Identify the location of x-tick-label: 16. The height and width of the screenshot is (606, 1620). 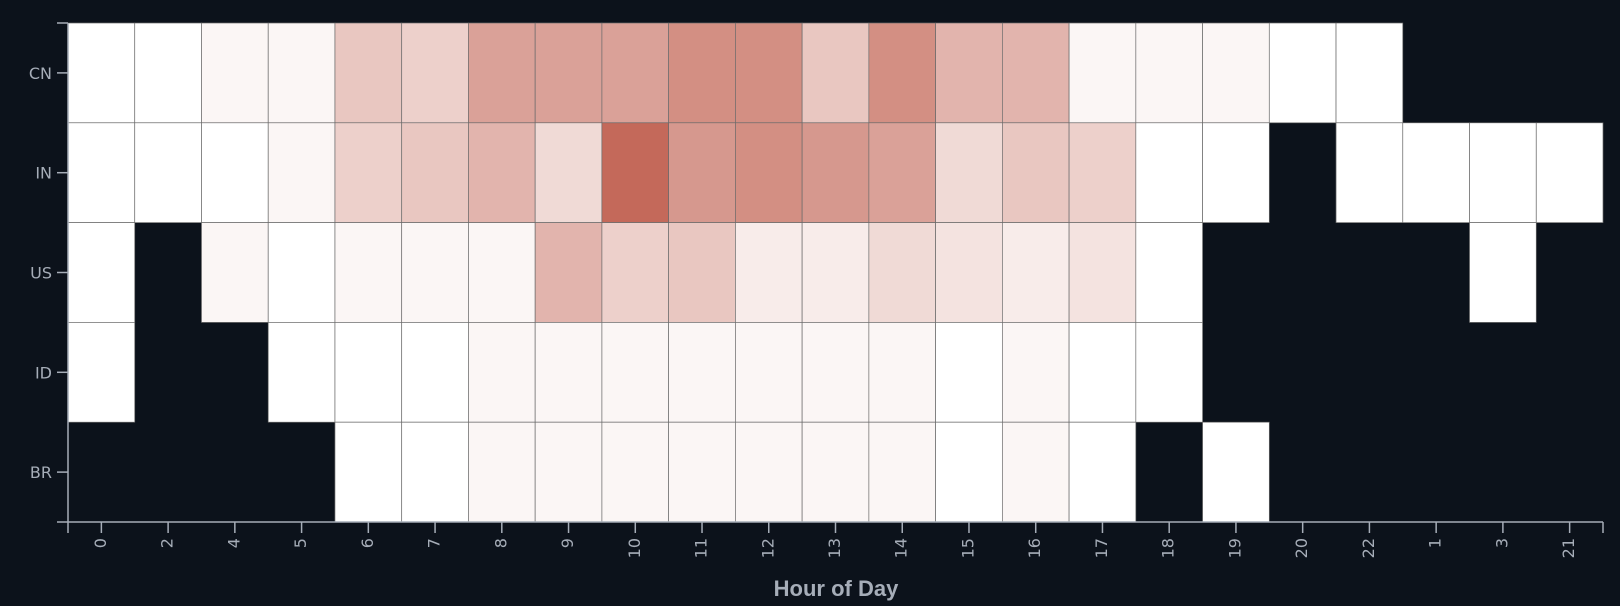
(1034, 548).